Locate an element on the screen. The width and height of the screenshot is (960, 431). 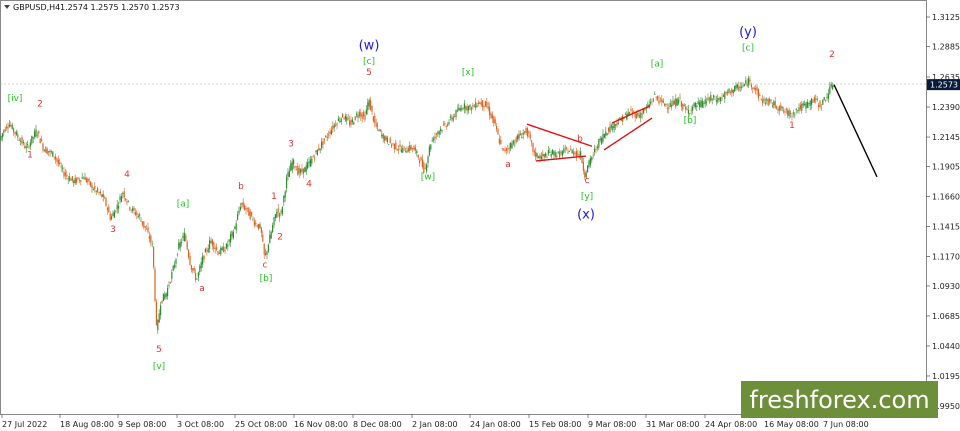
projection-line is located at coordinates (855, 131).